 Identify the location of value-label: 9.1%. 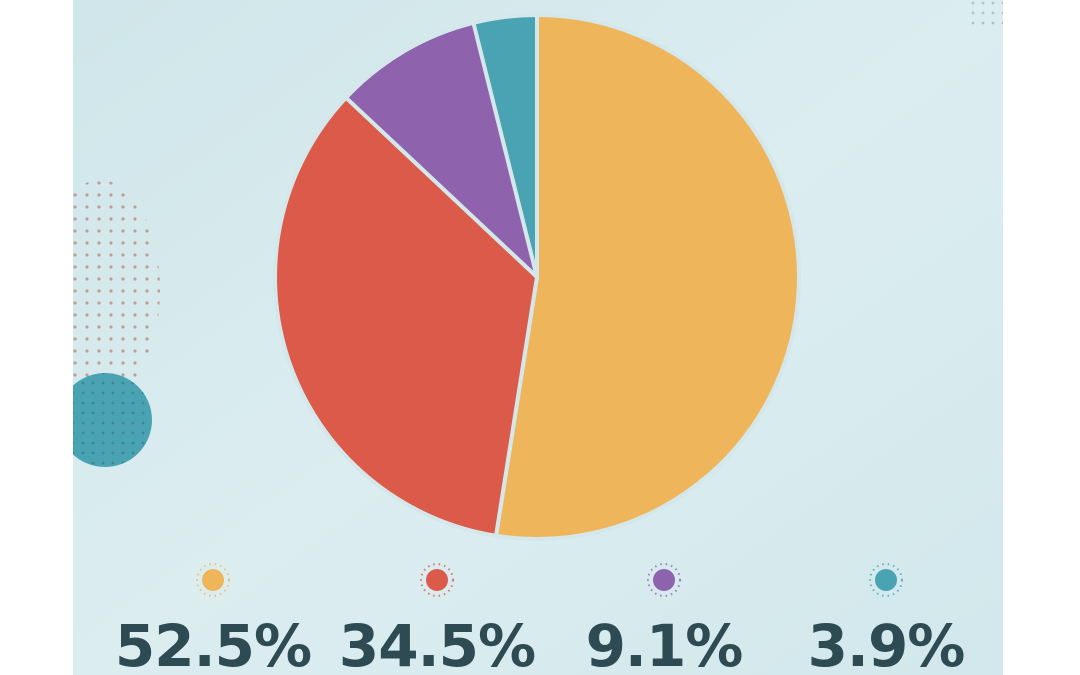
(664, 643).